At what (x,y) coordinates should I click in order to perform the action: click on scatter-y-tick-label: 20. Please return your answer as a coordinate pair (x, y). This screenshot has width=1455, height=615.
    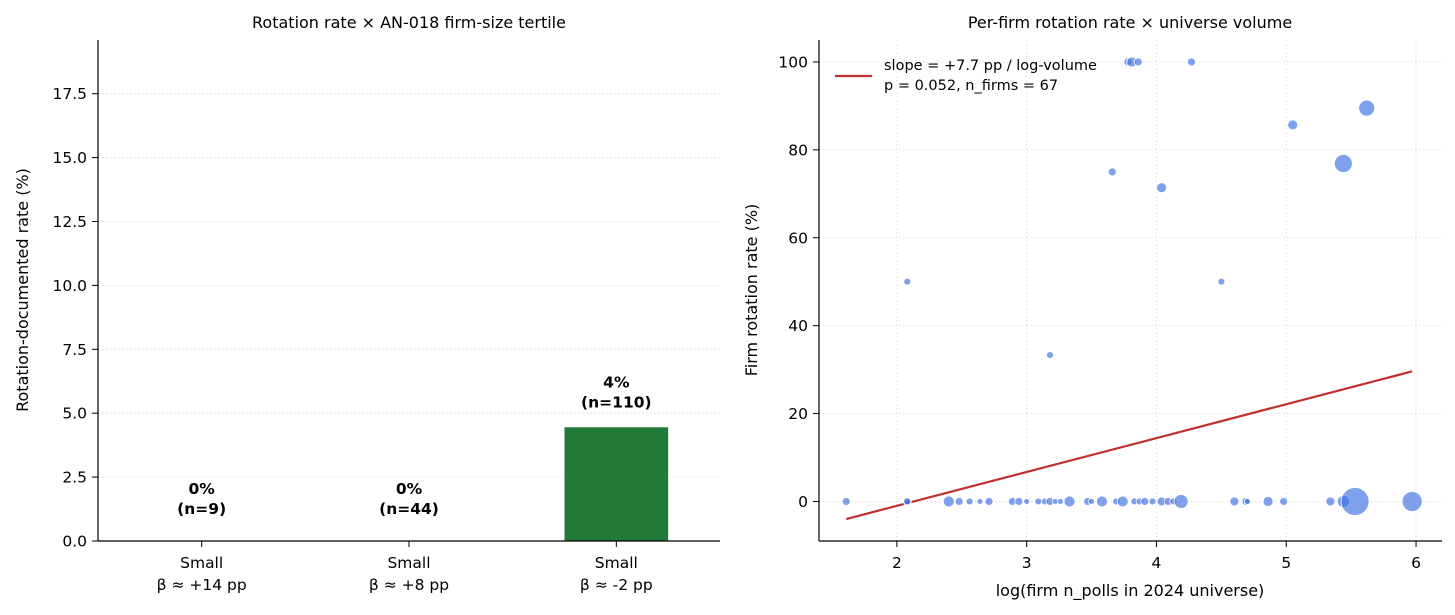
    Looking at the image, I should click on (798, 414).